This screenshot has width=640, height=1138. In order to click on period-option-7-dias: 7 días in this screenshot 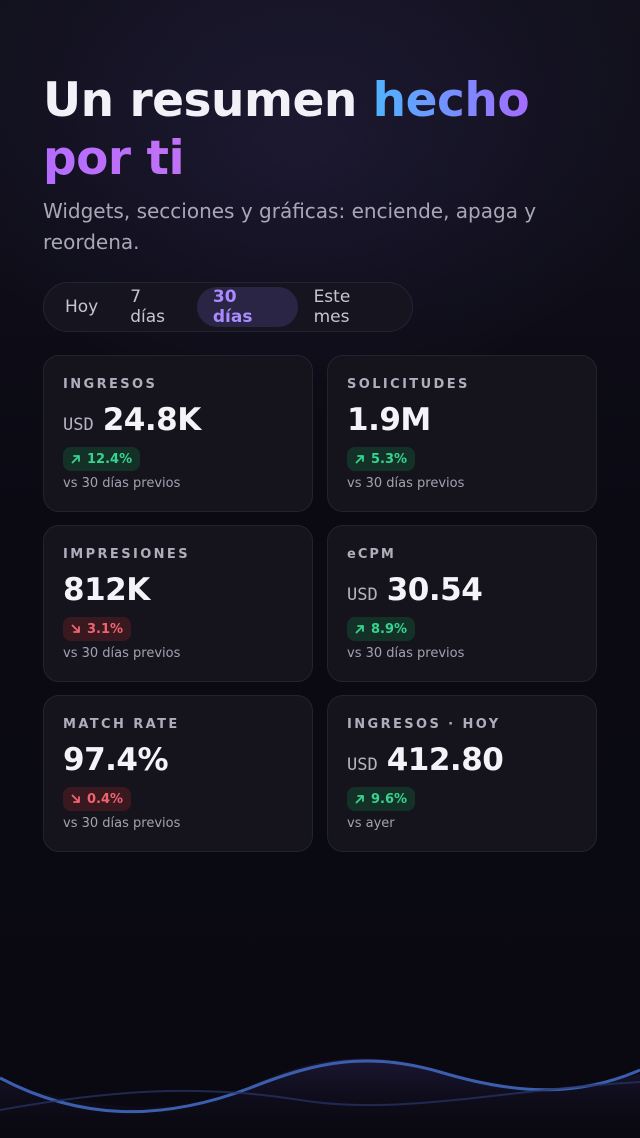, I will do `click(148, 307)`.